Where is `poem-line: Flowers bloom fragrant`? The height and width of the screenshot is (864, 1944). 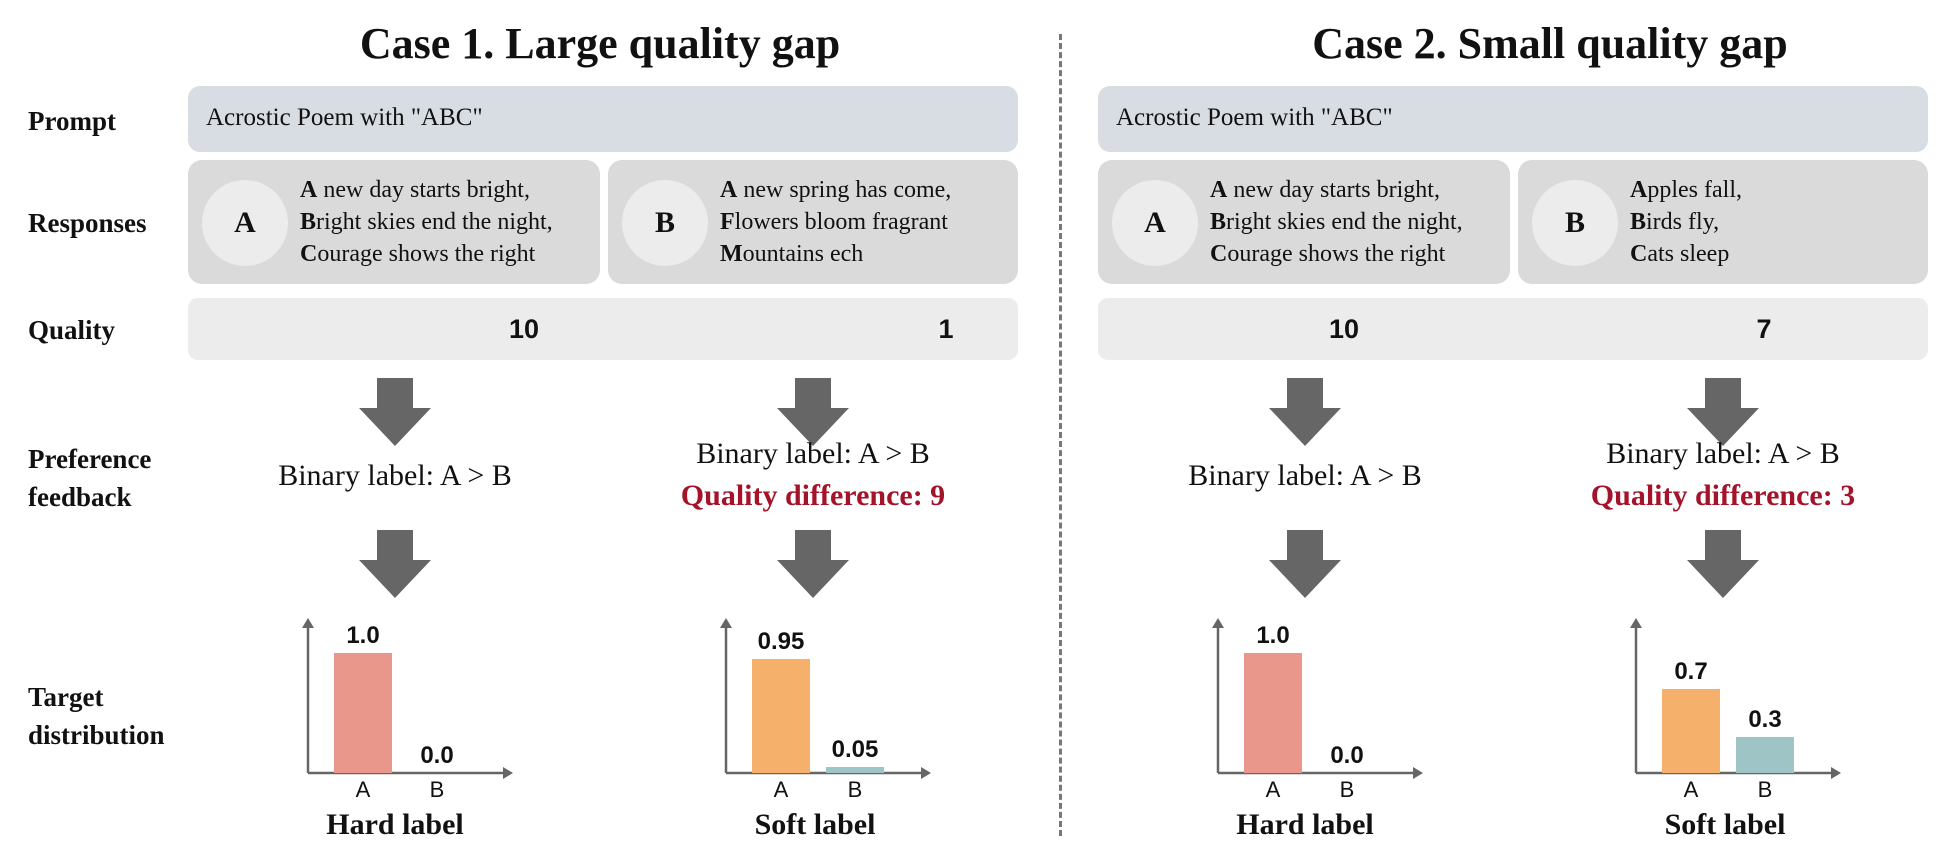
poem-line: Flowers bloom fragrant is located at coordinates (834, 222).